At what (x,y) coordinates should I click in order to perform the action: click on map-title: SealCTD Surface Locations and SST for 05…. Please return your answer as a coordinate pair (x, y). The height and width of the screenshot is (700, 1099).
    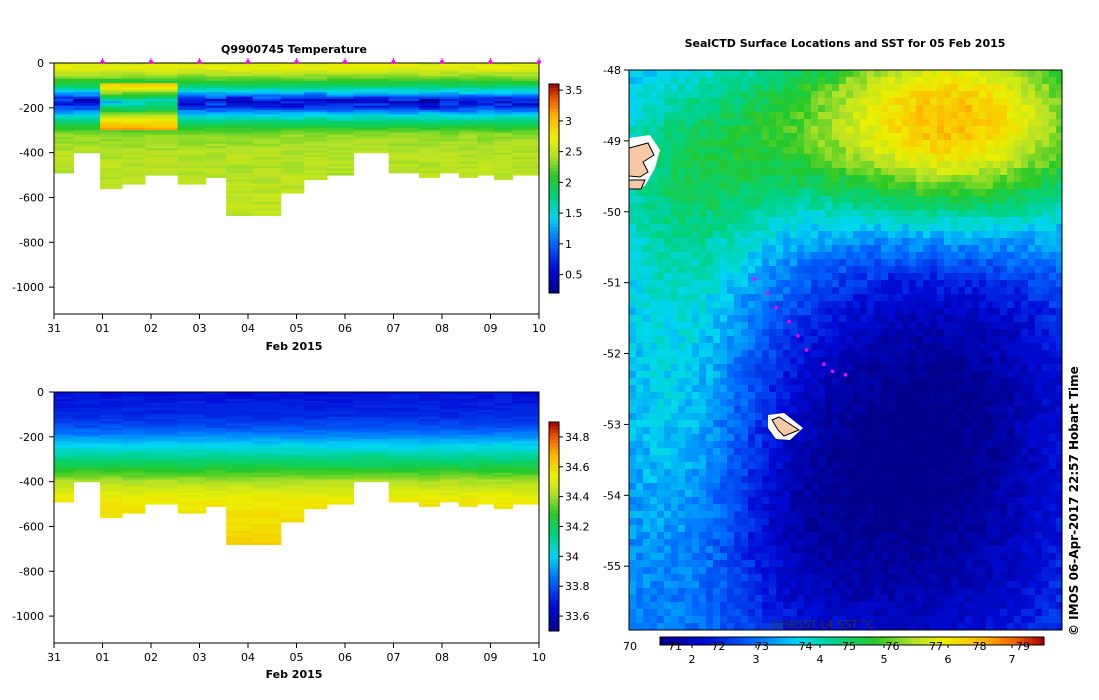
    Looking at the image, I should click on (845, 43).